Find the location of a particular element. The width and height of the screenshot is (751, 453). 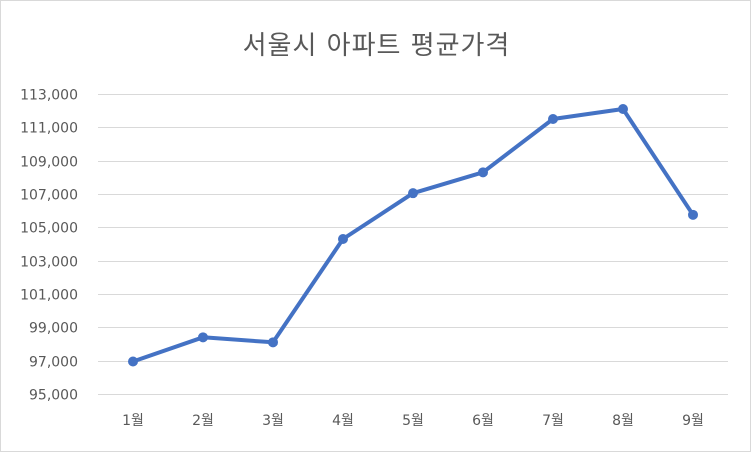

chart-title: 서울시 아파트 평균가격 is located at coordinates (376, 46).